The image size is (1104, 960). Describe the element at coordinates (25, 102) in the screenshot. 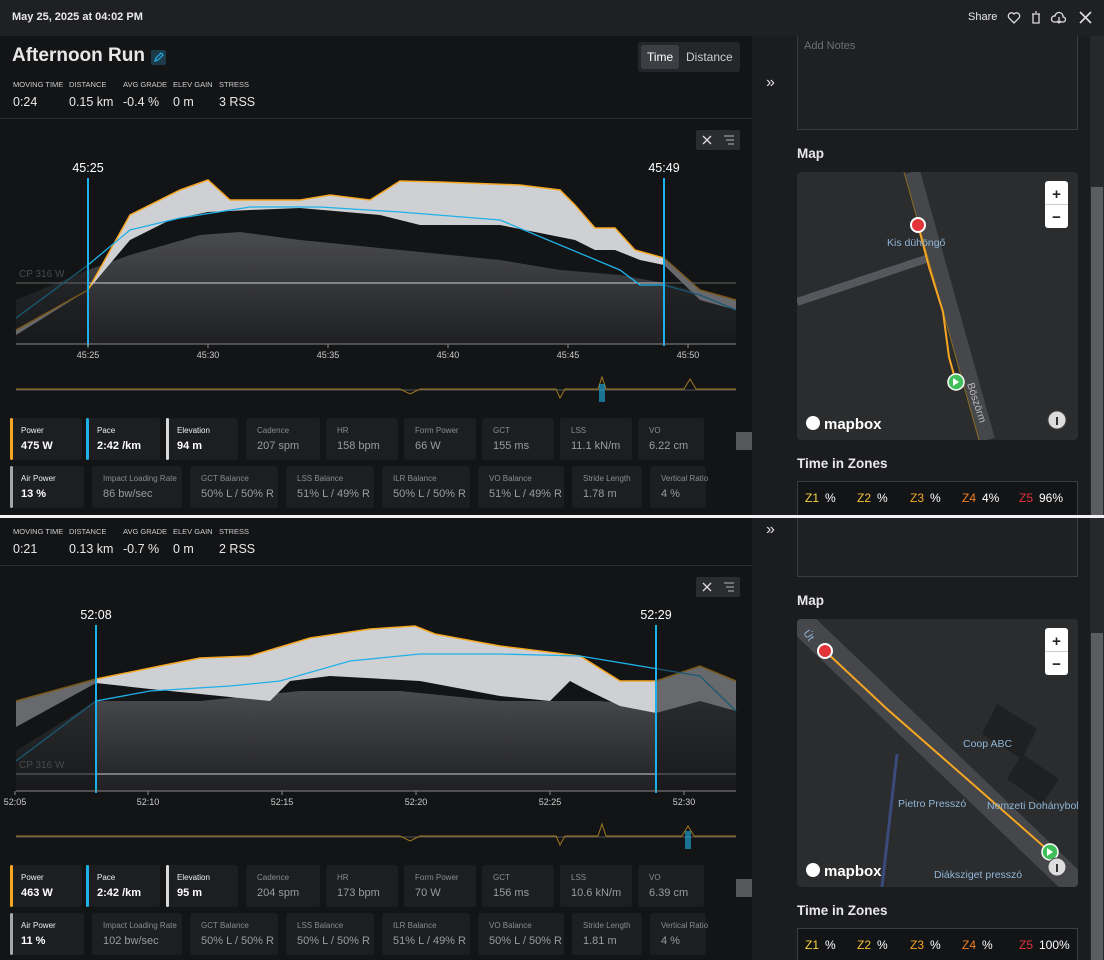

I see `stat-value: 0:24` at that location.